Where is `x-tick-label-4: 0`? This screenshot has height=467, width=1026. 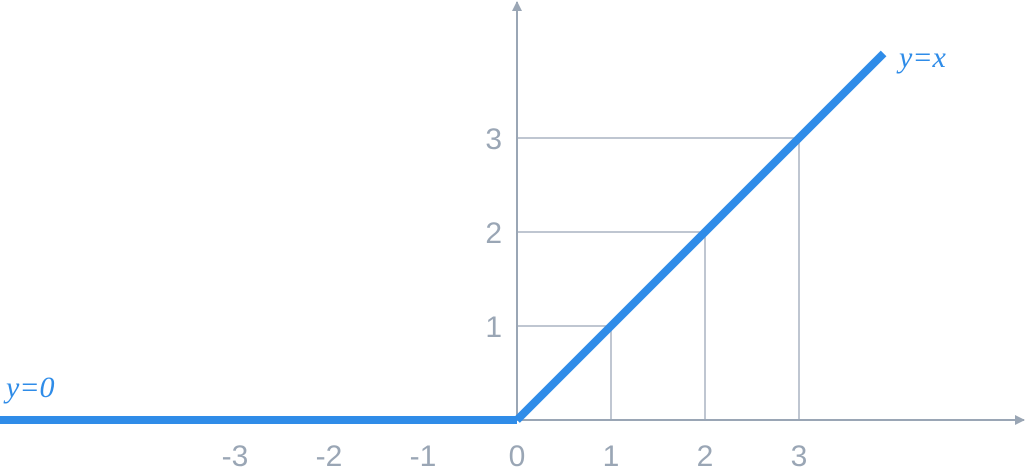
x-tick-label-4: 0 is located at coordinates (517, 453).